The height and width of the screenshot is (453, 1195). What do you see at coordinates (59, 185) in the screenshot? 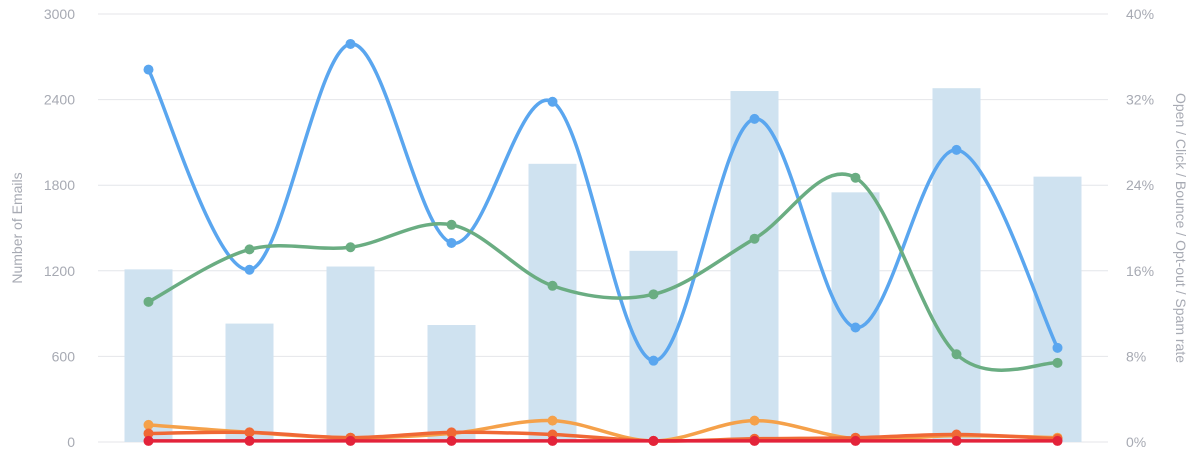
I see `left-tick-label: 1800` at bounding box center [59, 185].